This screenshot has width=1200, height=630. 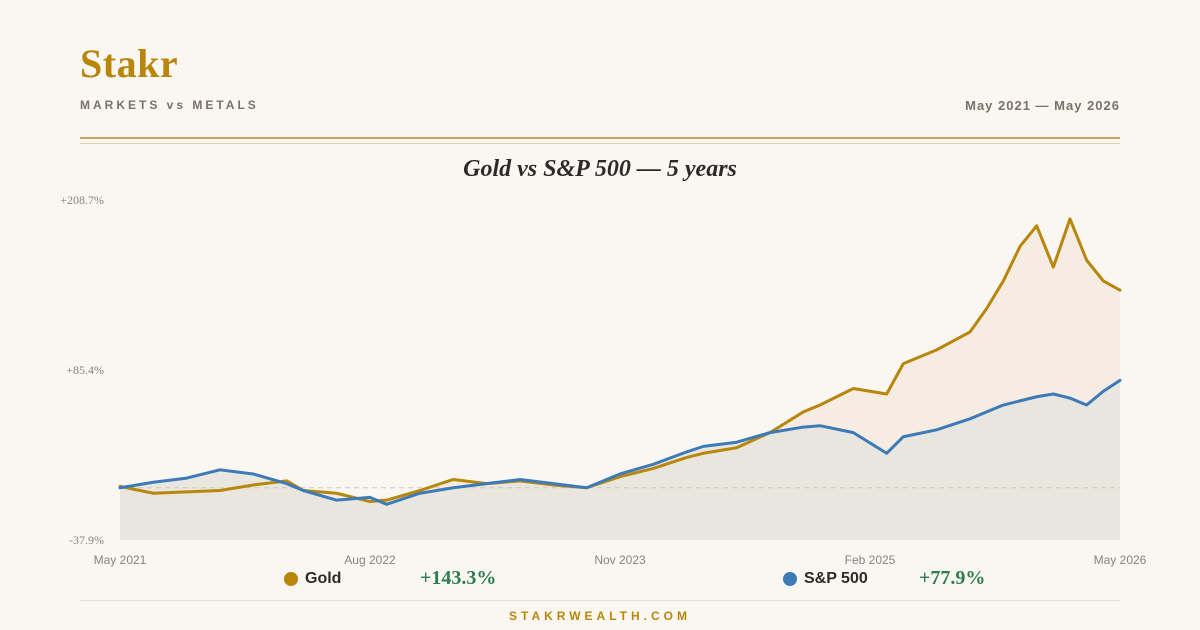 What do you see at coordinates (458, 578) in the screenshot?
I see `legend-return-gold: +143.3%` at bounding box center [458, 578].